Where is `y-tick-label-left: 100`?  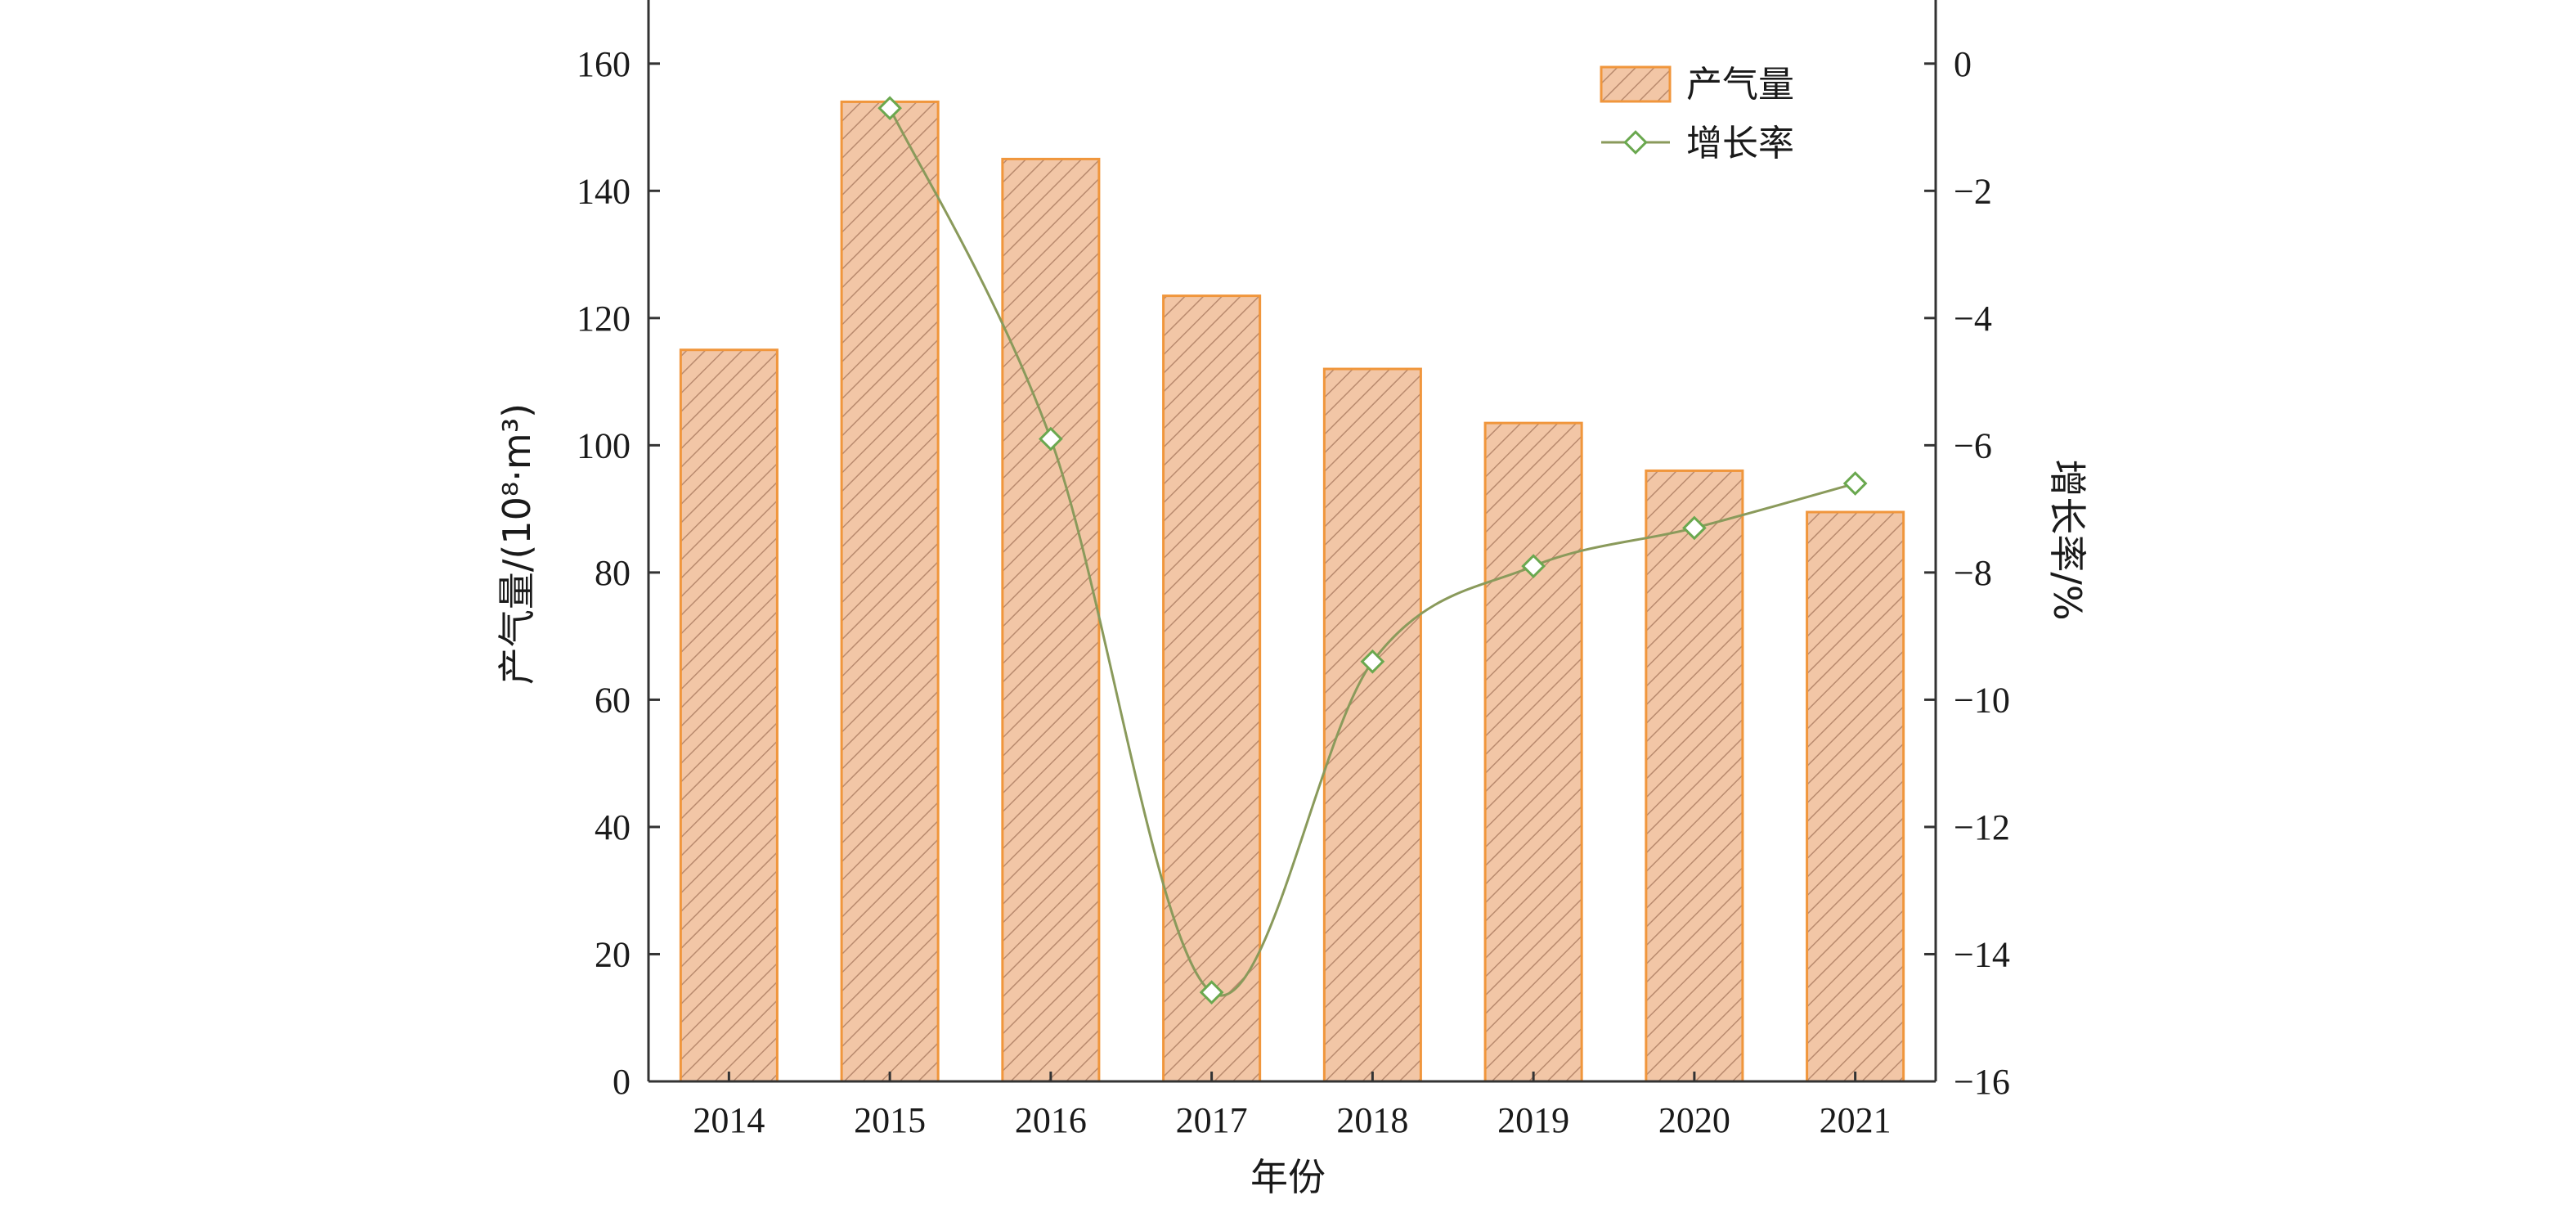 y-tick-label-left: 100 is located at coordinates (604, 445).